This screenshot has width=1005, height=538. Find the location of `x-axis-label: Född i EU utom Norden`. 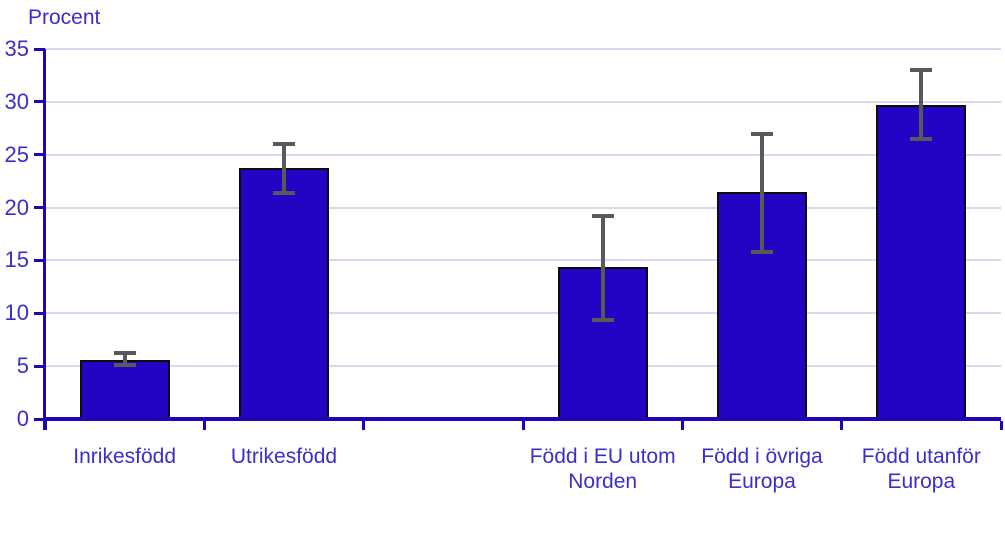

x-axis-label: Född i EU utom Norden is located at coordinates (602, 469).